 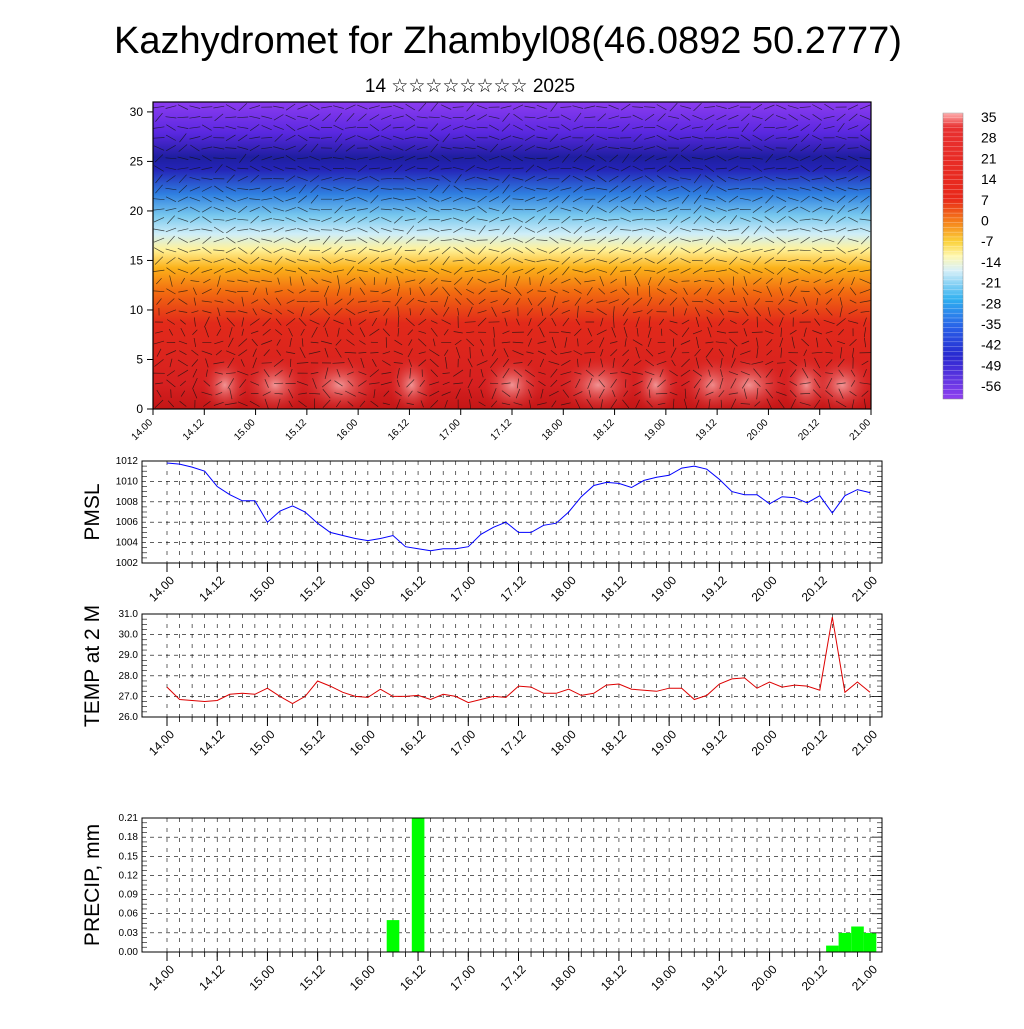 I want to click on precip-y-axis: 0.21 0.18 0.15 0.12 0.09 0.06 0.03 0.00, so click(x=500, y=885).